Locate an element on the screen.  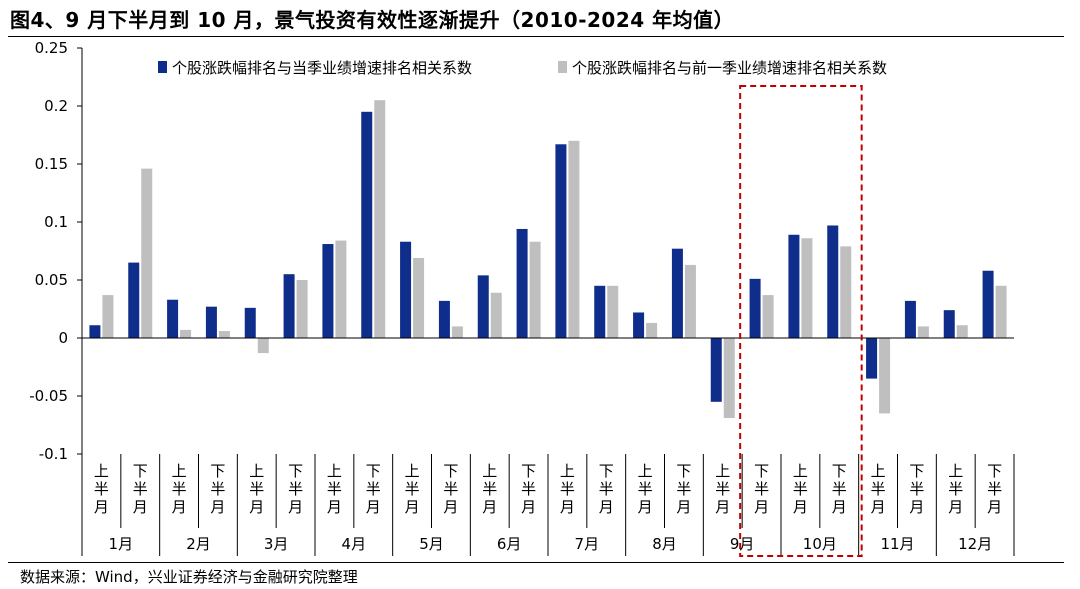
x-month-label: 11月 is located at coordinates (897, 544).